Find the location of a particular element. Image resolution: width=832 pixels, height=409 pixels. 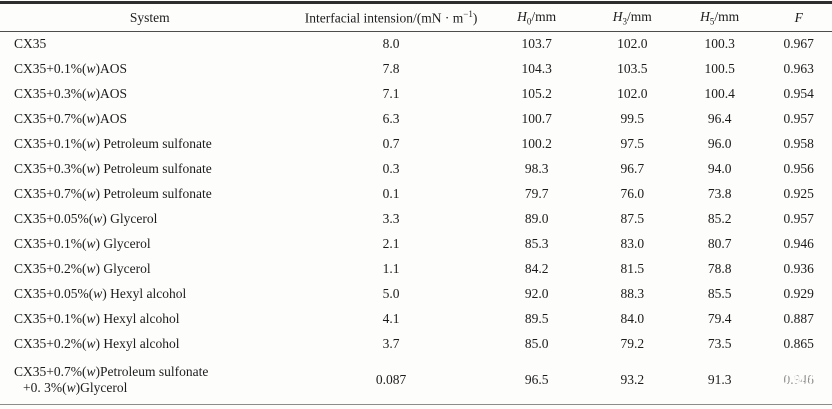

h0-cell: 103.7 is located at coordinates (536, 44).